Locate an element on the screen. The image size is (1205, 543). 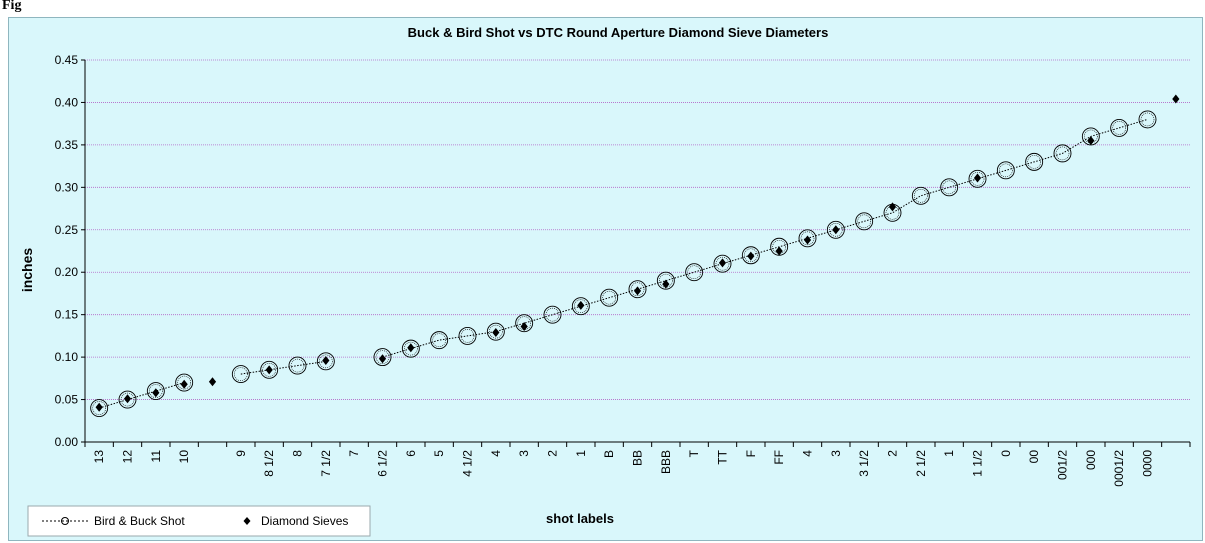
y-axis-title: inches is located at coordinates (27, 270).